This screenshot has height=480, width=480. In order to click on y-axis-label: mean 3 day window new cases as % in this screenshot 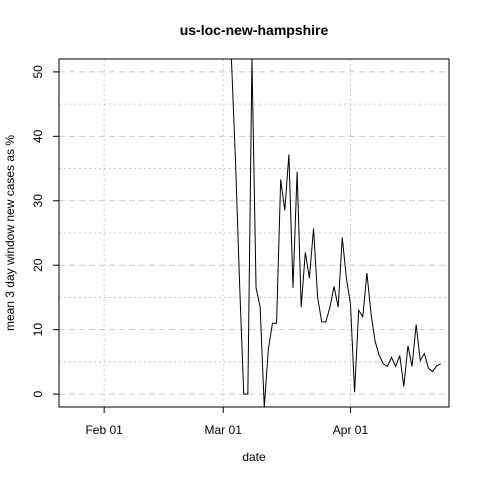, I will do `click(10, 233)`.